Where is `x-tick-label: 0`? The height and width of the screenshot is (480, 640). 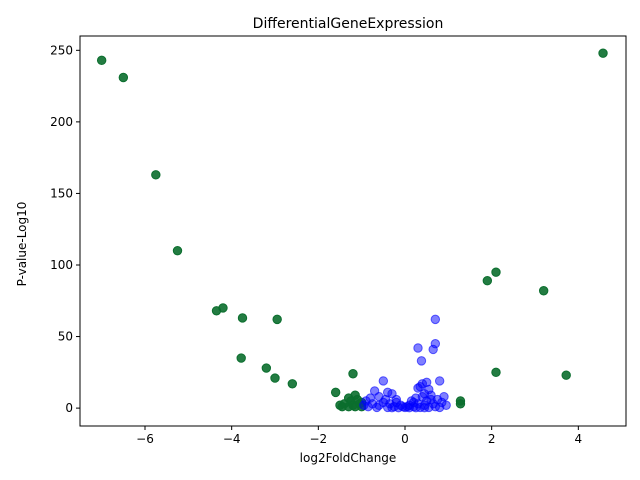
x-tick-label: 0 is located at coordinates (405, 439).